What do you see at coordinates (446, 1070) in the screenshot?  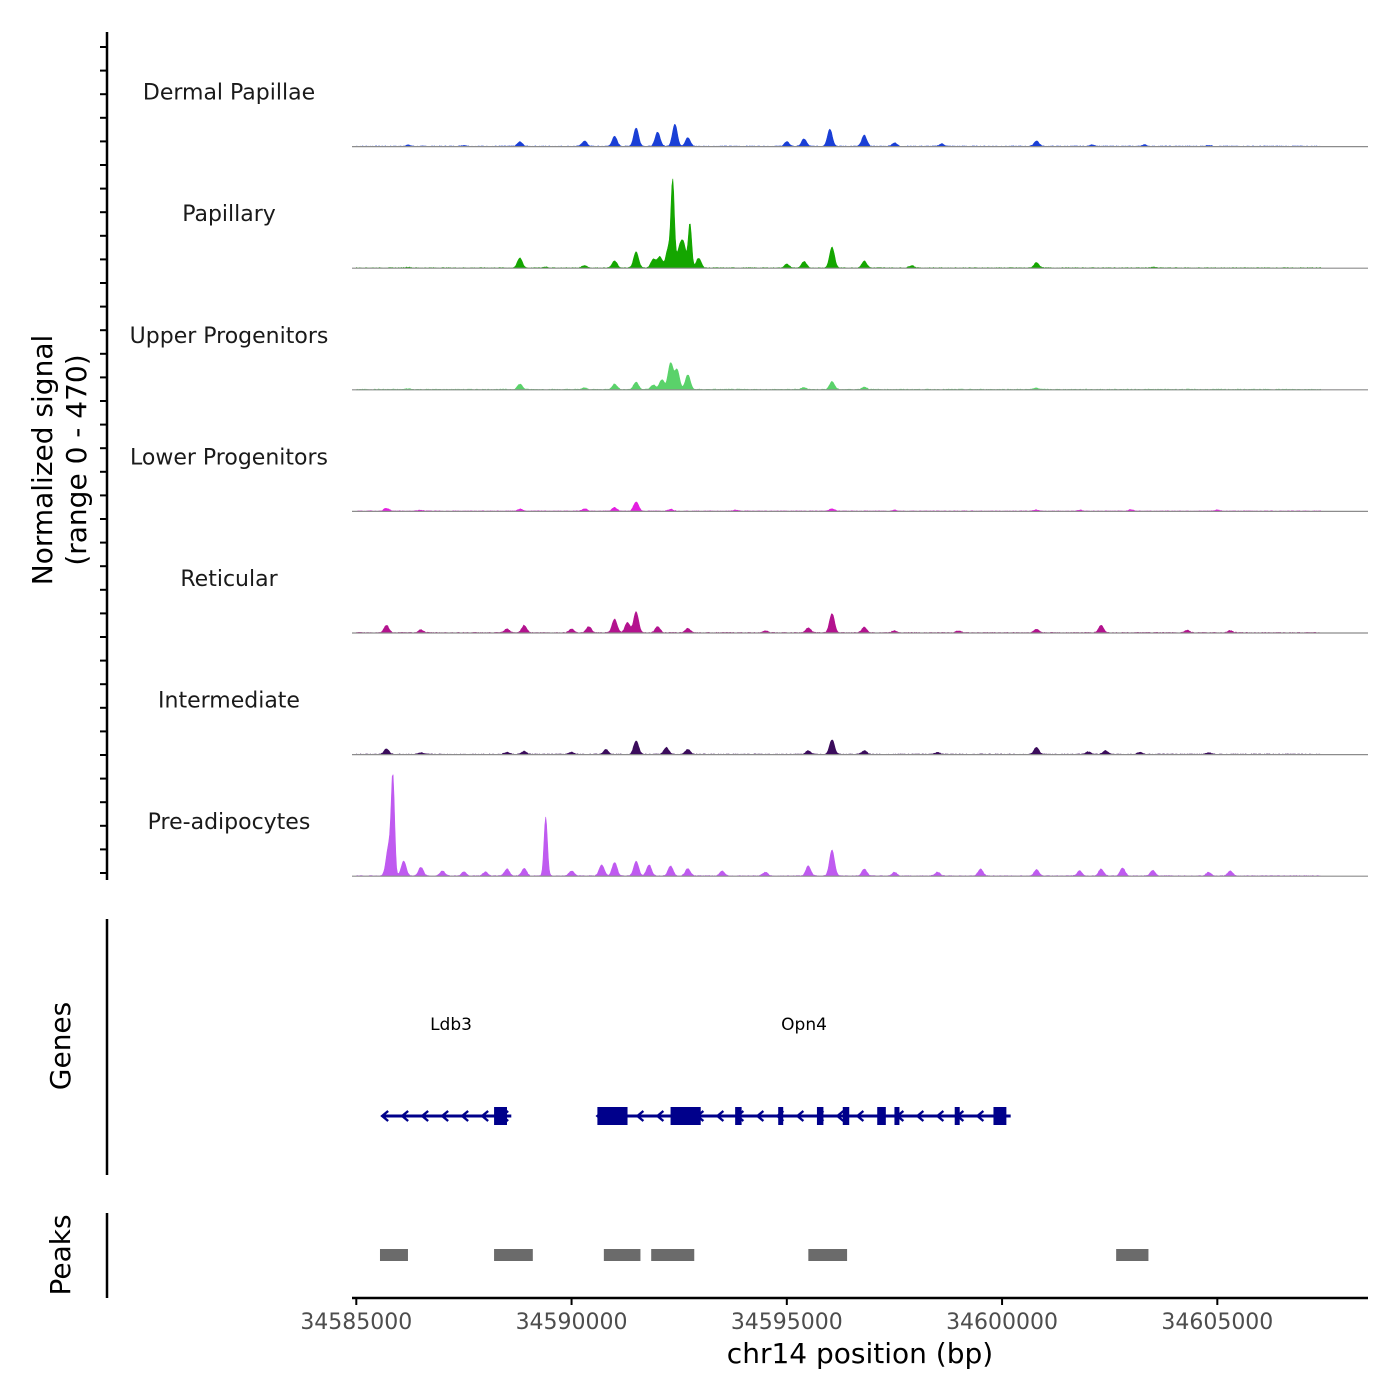 I see `gene-ldb3: Ldb3` at bounding box center [446, 1070].